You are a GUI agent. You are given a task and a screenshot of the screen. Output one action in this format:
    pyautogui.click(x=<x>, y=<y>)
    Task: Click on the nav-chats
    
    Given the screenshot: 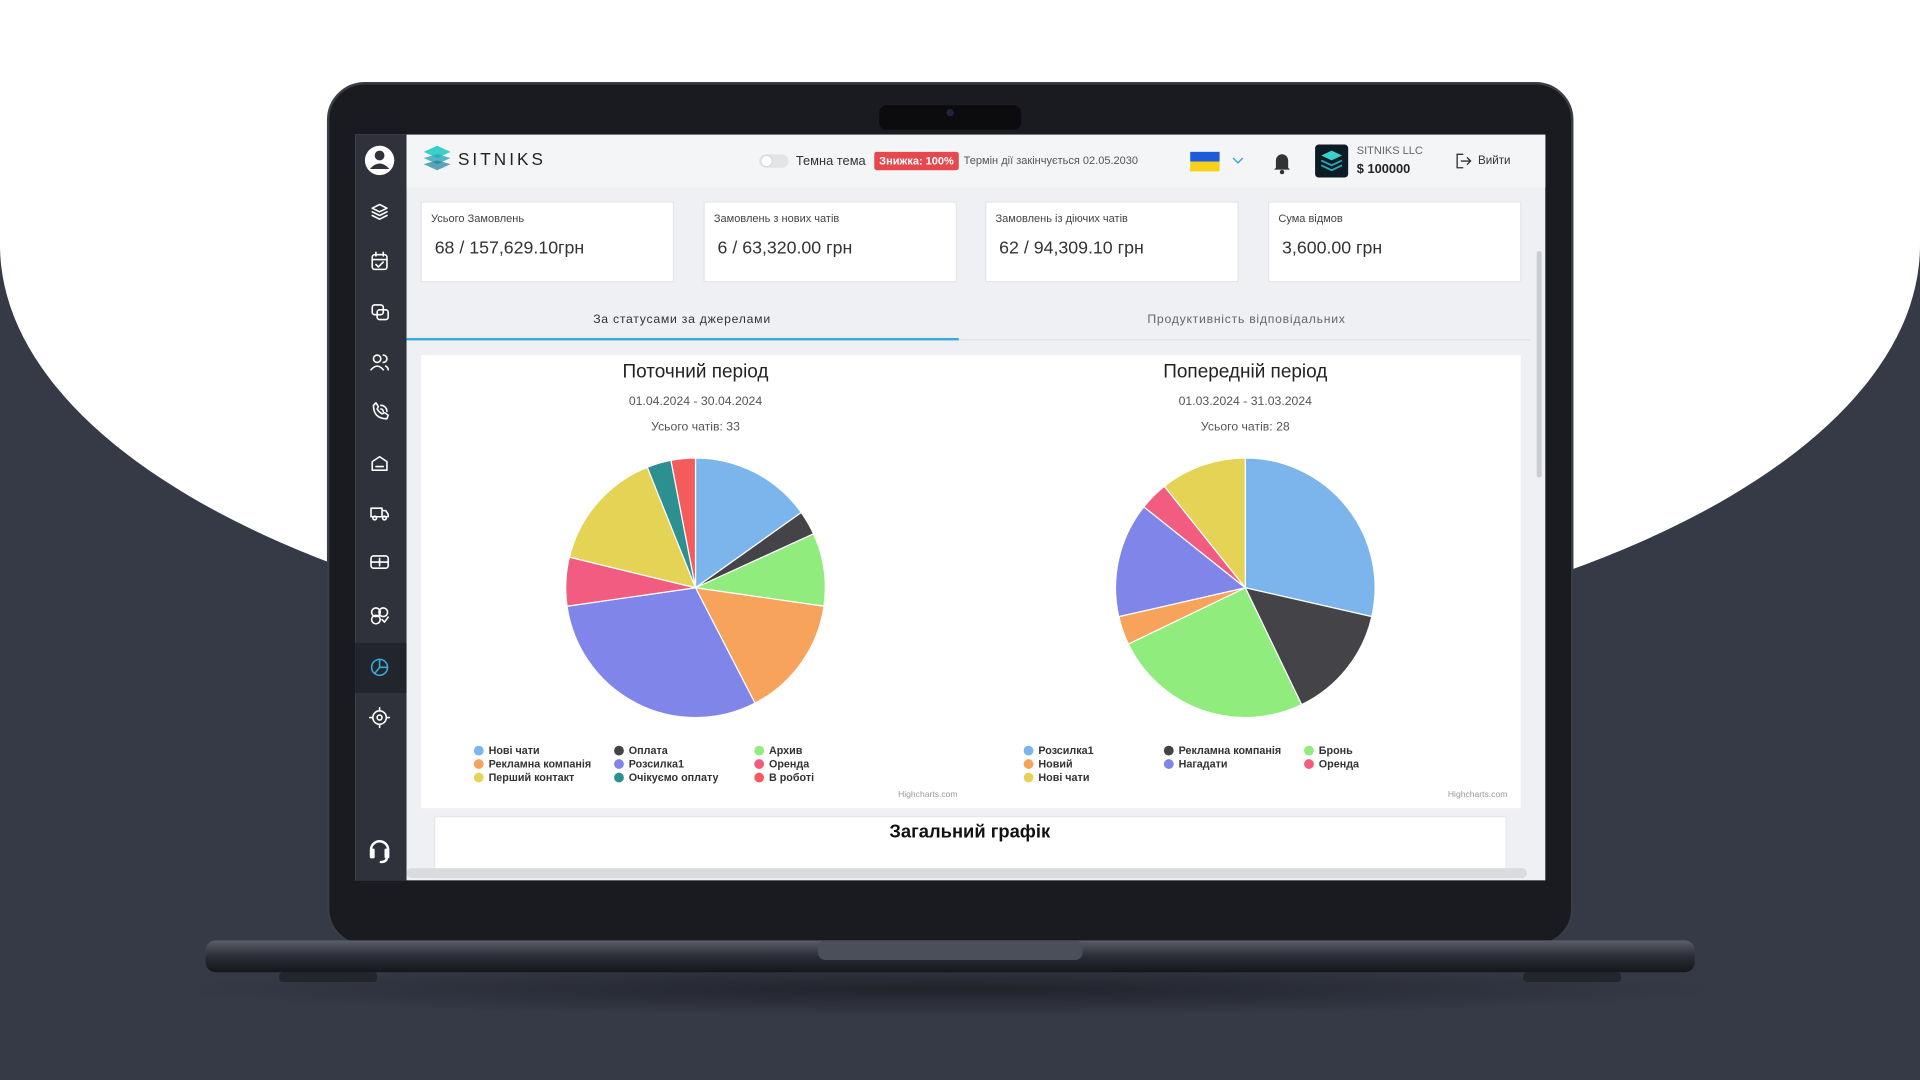 What is the action you would take?
    pyautogui.click(x=380, y=312)
    